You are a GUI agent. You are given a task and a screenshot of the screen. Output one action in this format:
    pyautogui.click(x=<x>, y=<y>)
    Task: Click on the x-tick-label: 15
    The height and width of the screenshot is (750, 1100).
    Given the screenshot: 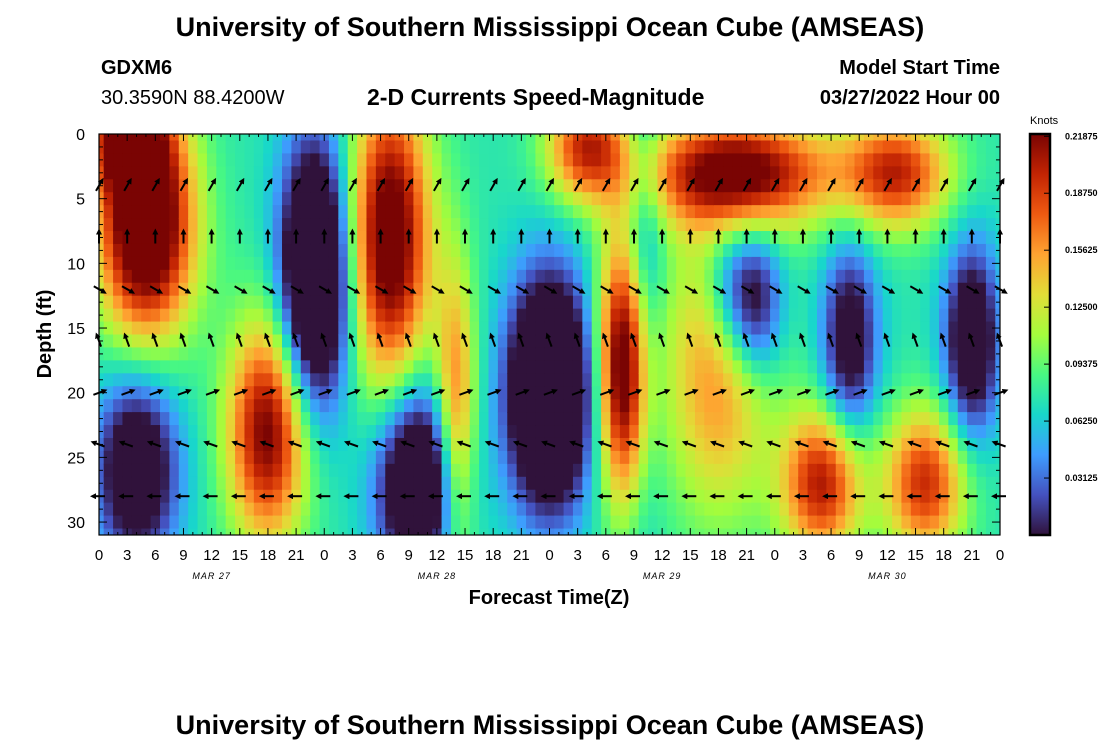 What is the action you would take?
    pyautogui.click(x=915, y=555)
    